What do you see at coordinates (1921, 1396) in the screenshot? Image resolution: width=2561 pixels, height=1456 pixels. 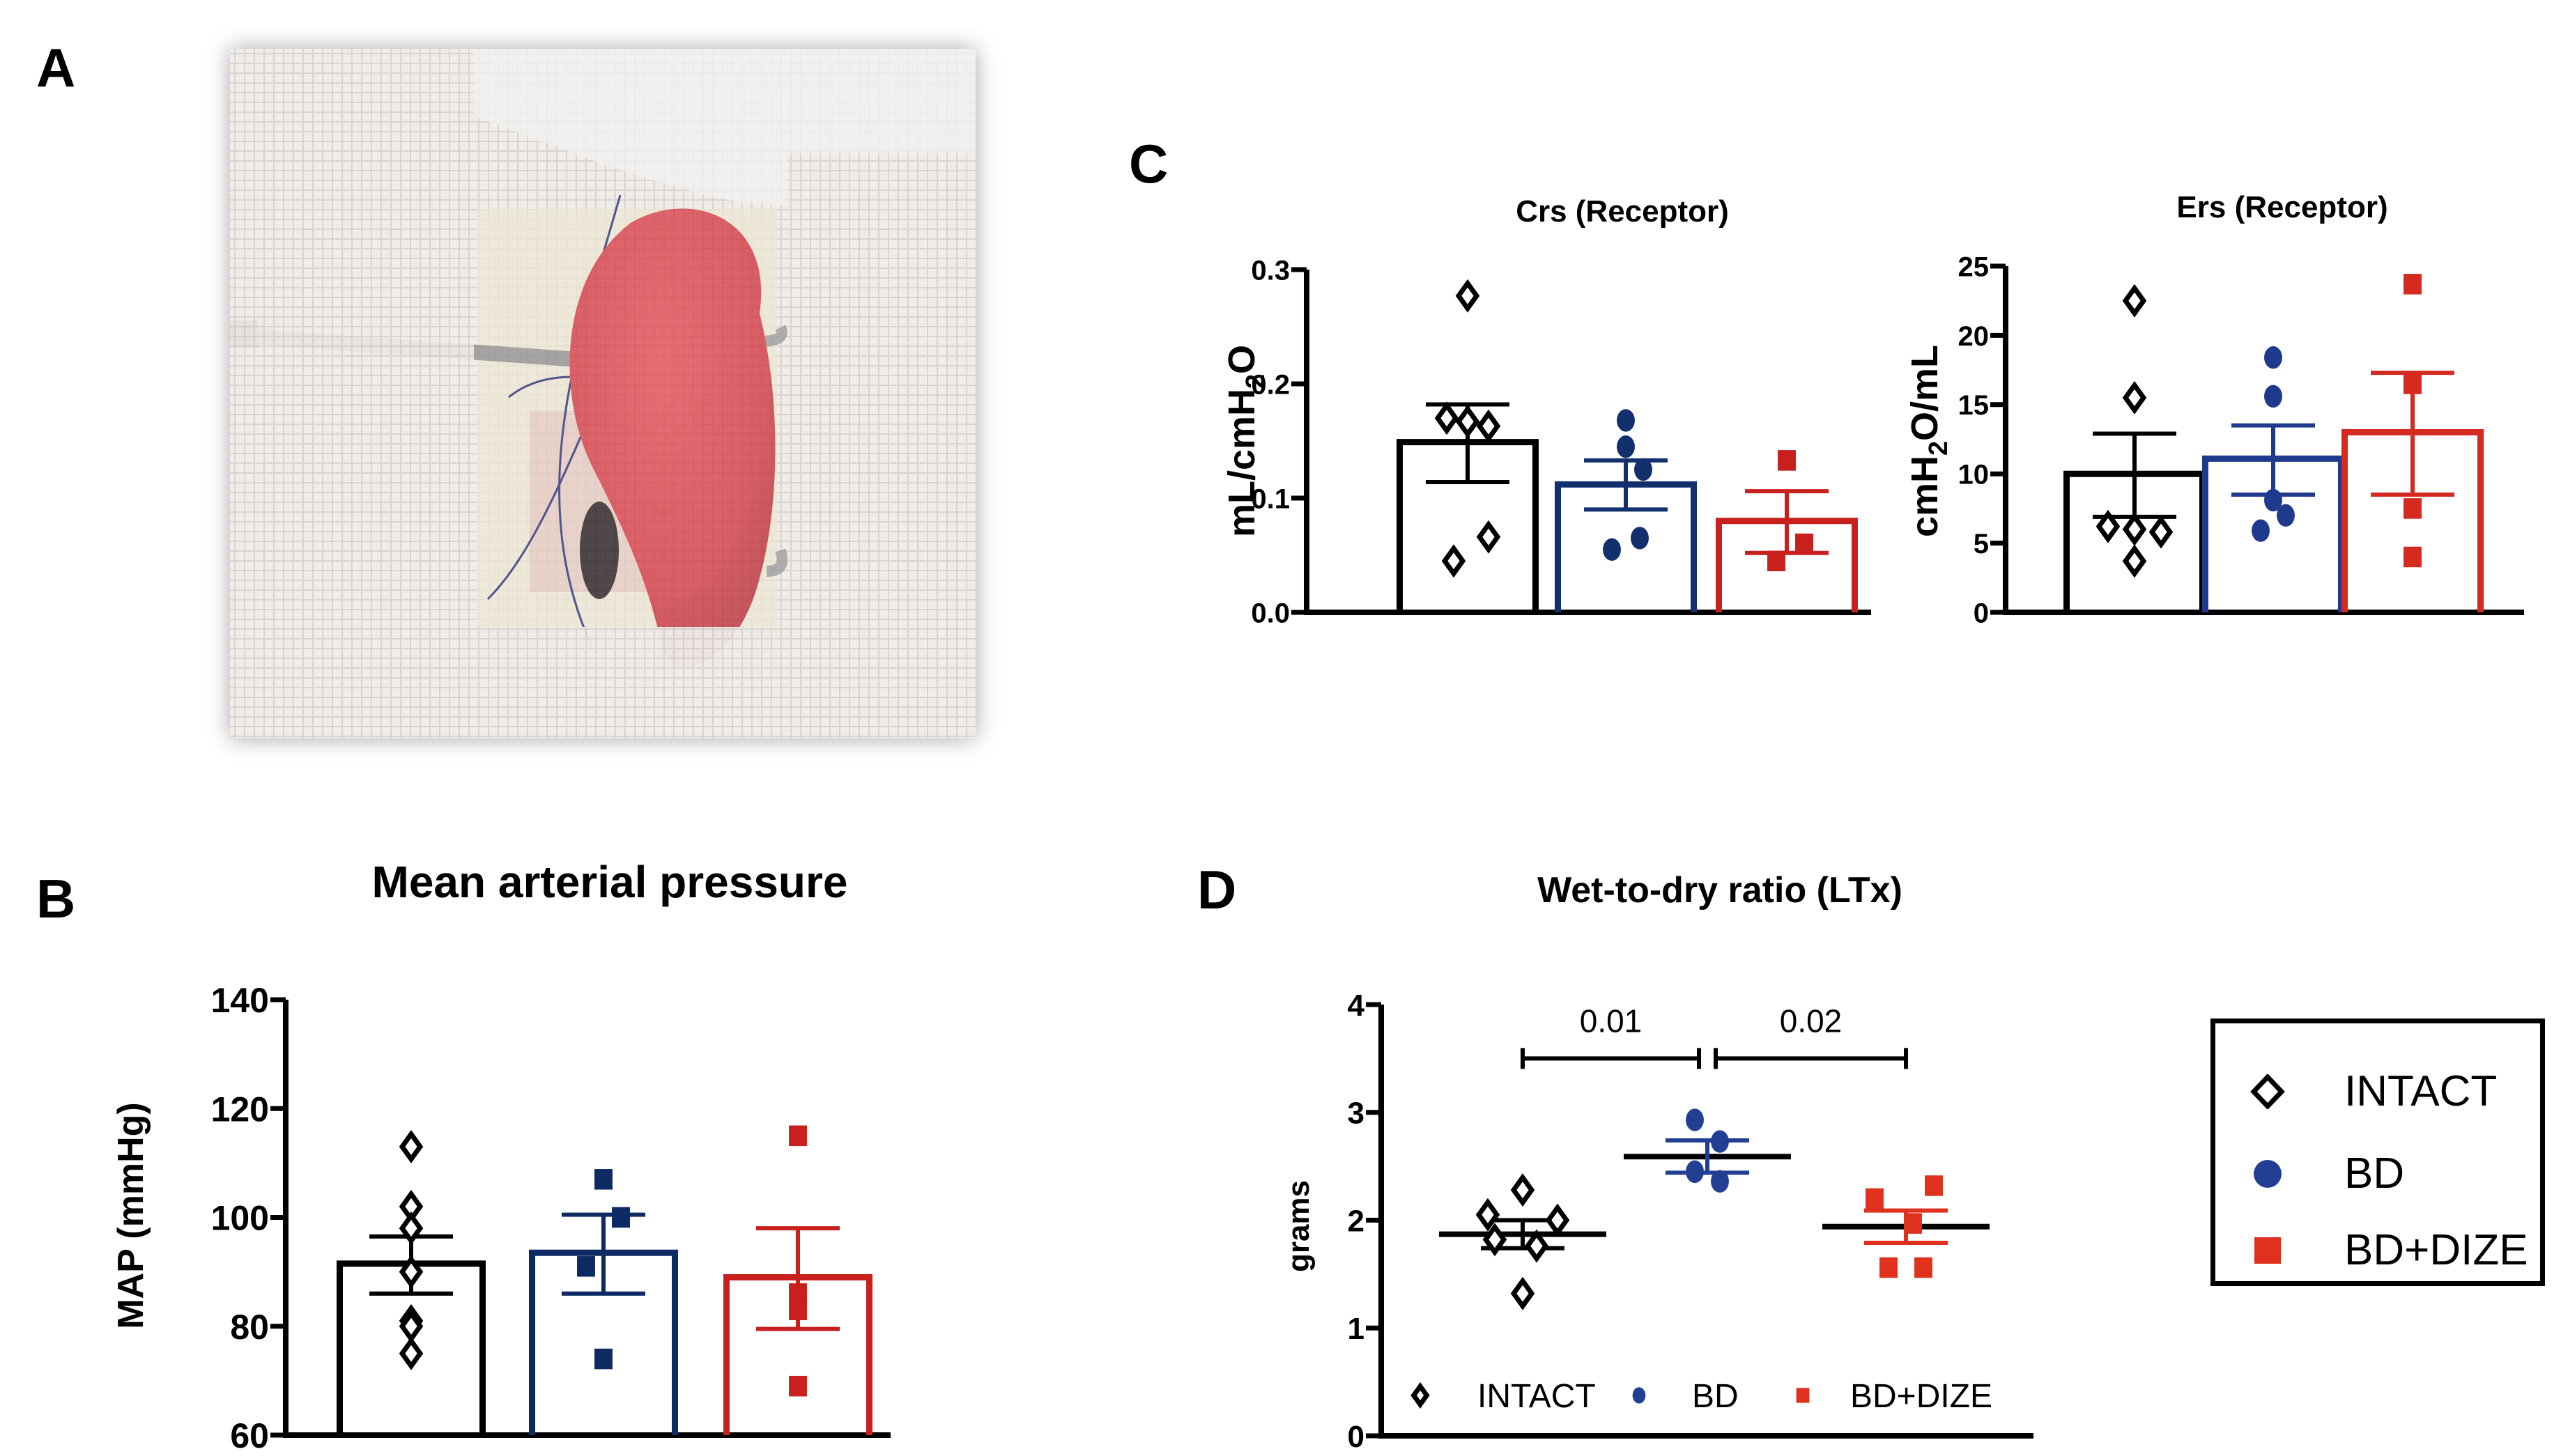 I see `inline-legend-label: BD+DIZE` at bounding box center [1921, 1396].